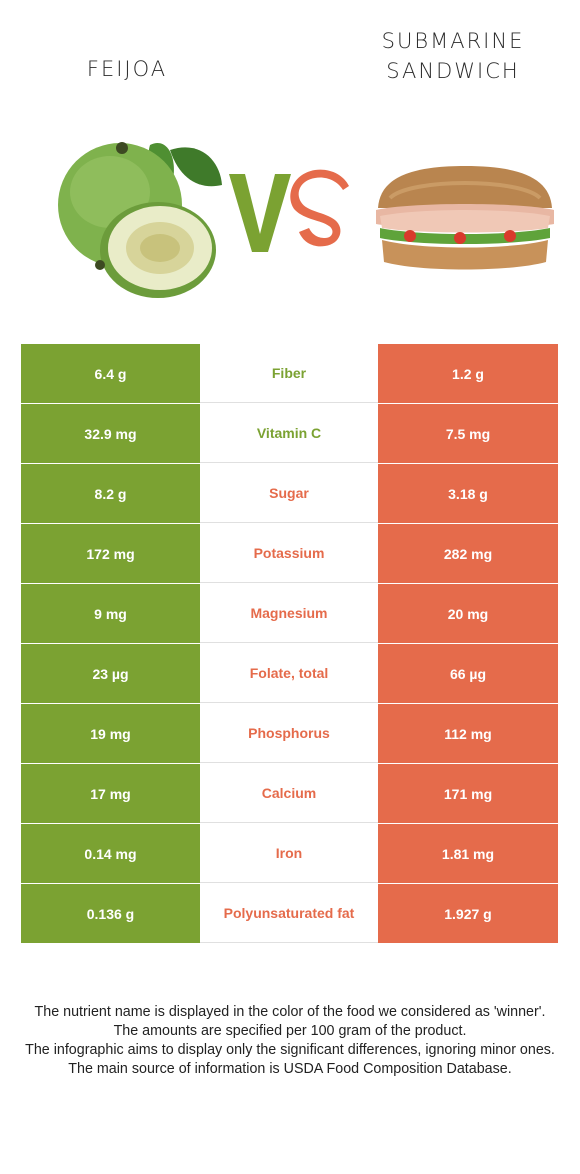 The width and height of the screenshot is (580, 1174). Describe the element at coordinates (468, 733) in the screenshot. I see `sandwich-value: 112 mg` at that location.